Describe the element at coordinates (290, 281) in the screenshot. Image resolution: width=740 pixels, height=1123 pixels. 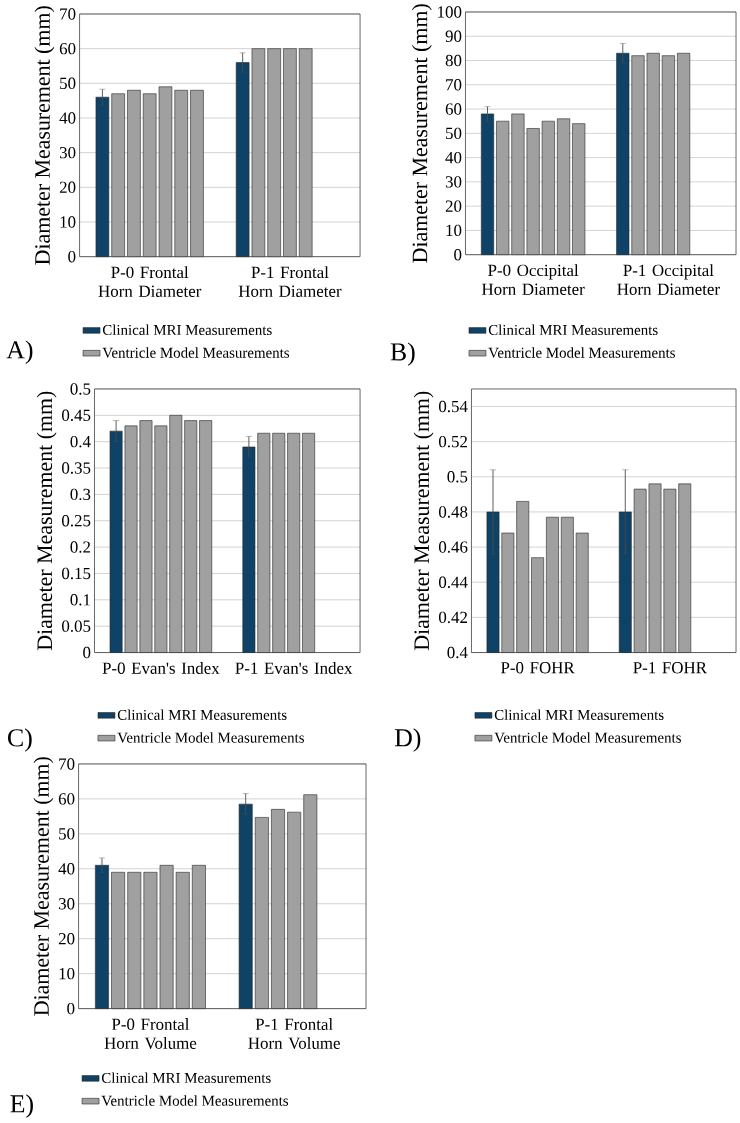
I see `x-tick-label: P-1 Frontal Horn Diameter` at that location.